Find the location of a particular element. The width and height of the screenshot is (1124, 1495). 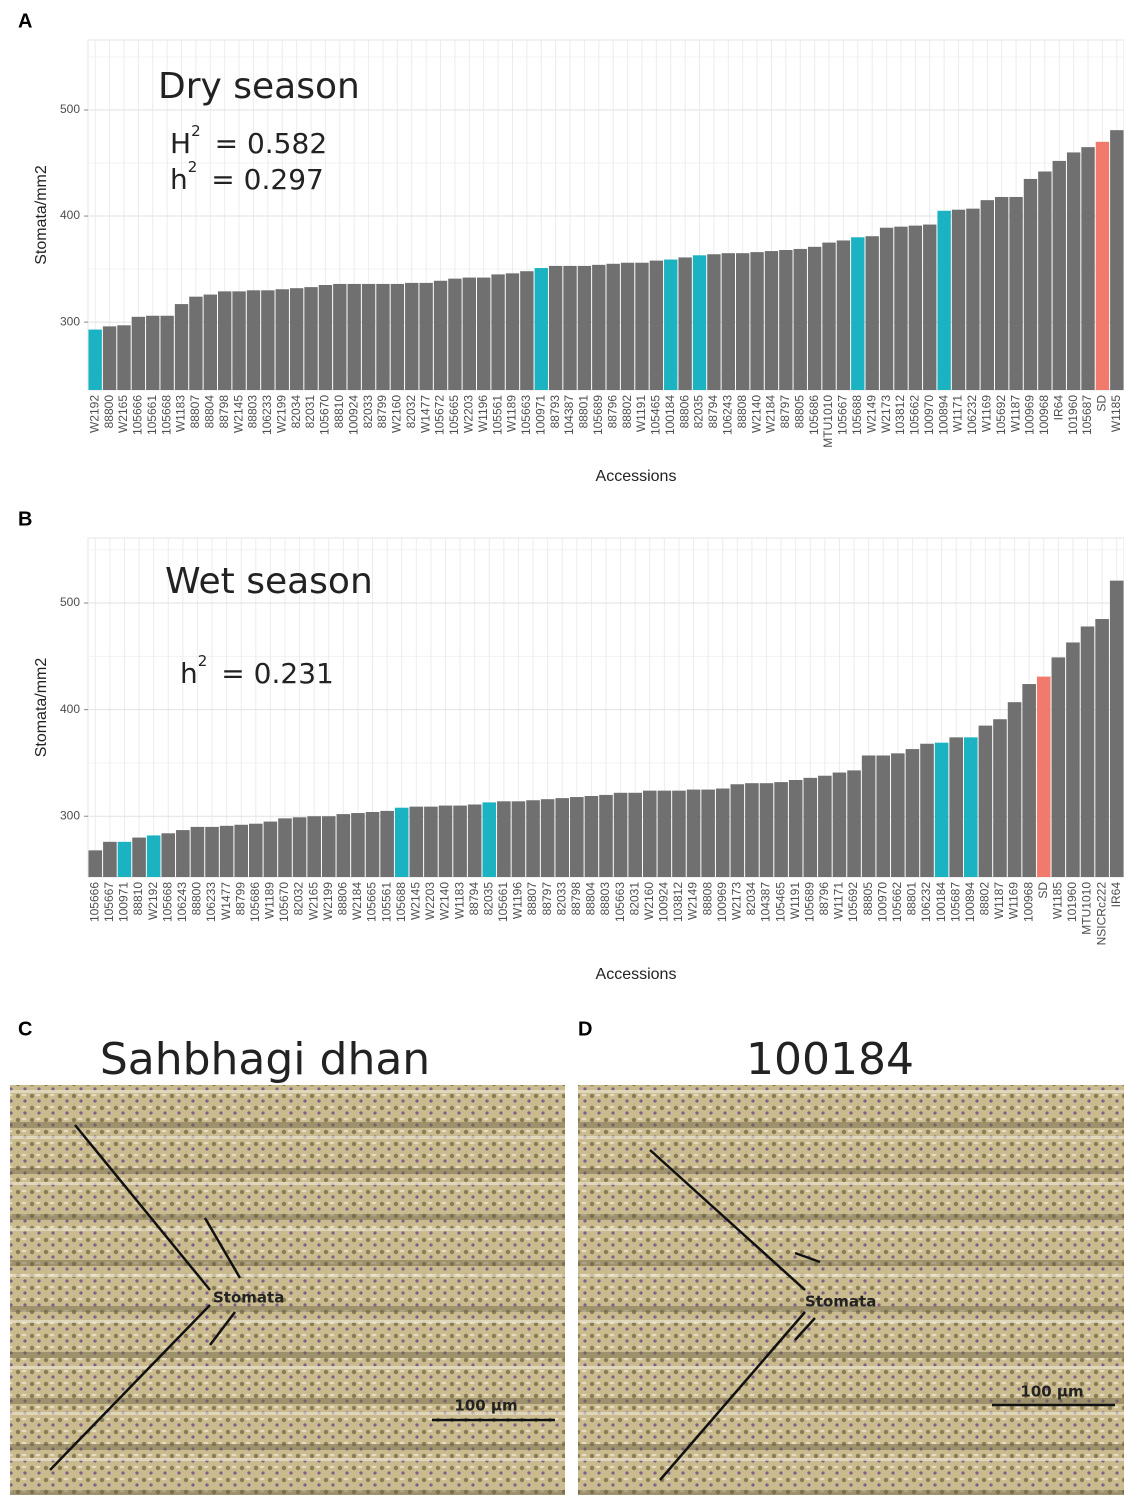

x-tick-label: 105666 is located at coordinates (138, 415).